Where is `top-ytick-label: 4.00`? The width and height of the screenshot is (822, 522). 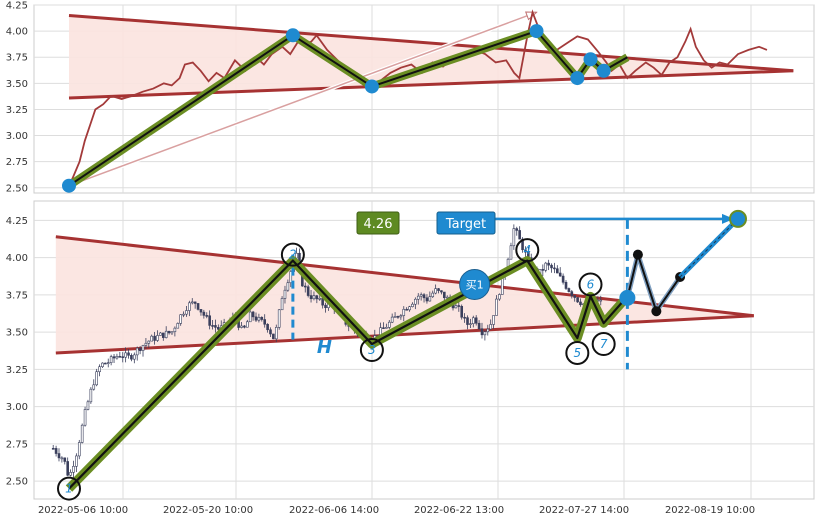
top-ytick-label: 4.00 is located at coordinates (17, 32).